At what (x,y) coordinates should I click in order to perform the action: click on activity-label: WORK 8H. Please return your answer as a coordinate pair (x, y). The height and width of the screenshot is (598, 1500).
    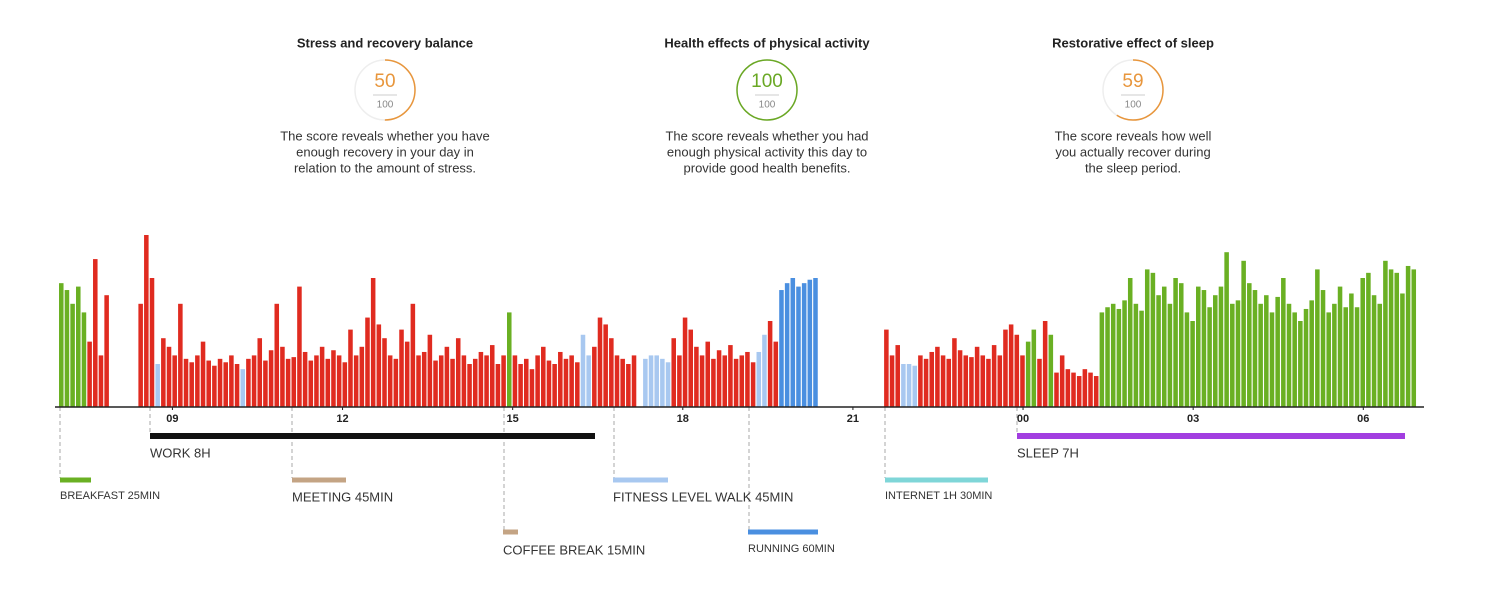
    Looking at the image, I should click on (180, 452).